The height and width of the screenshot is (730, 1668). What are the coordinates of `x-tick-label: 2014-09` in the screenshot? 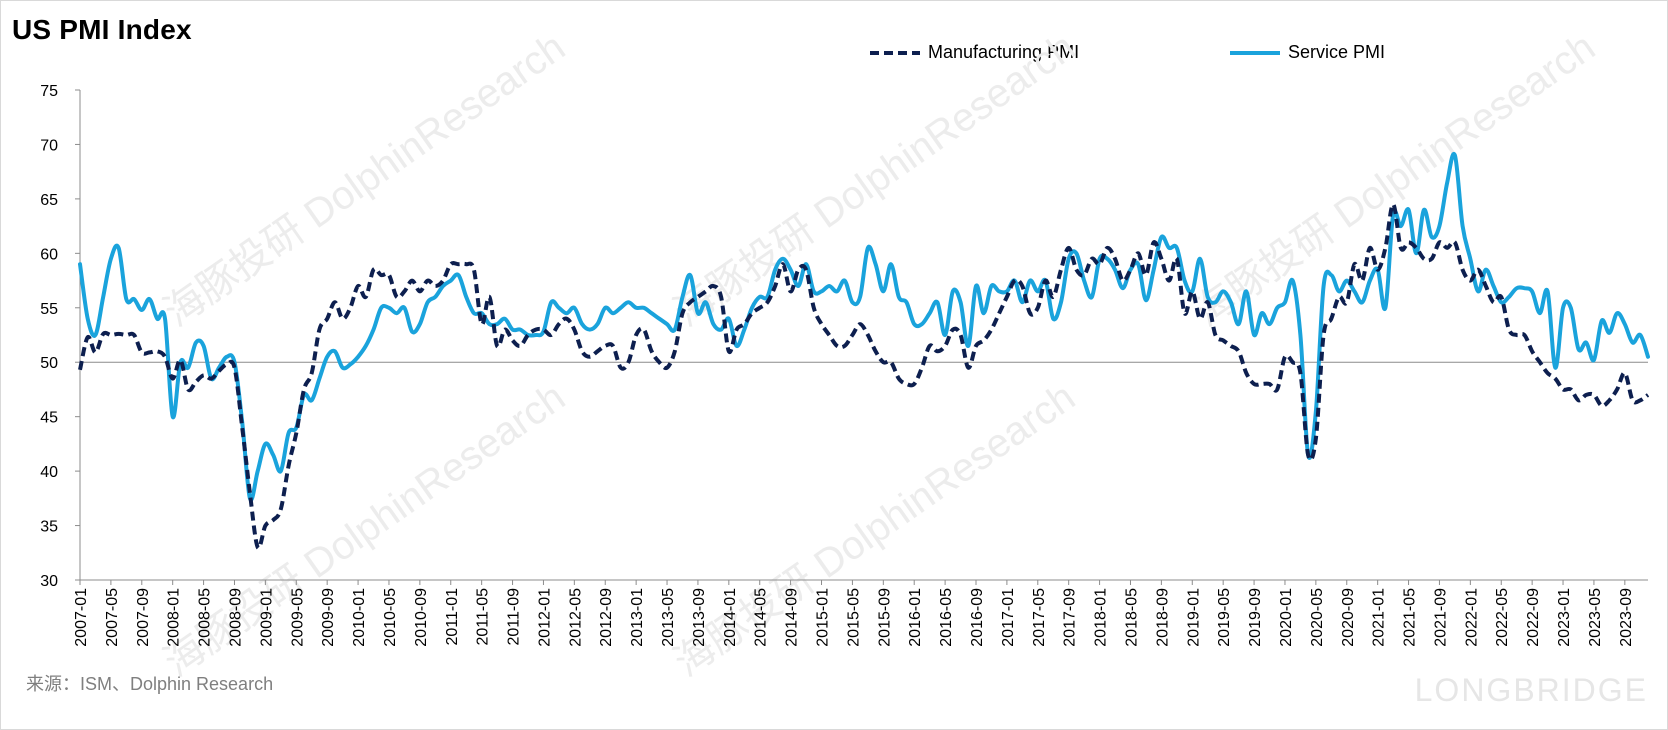 It's located at (792, 617).